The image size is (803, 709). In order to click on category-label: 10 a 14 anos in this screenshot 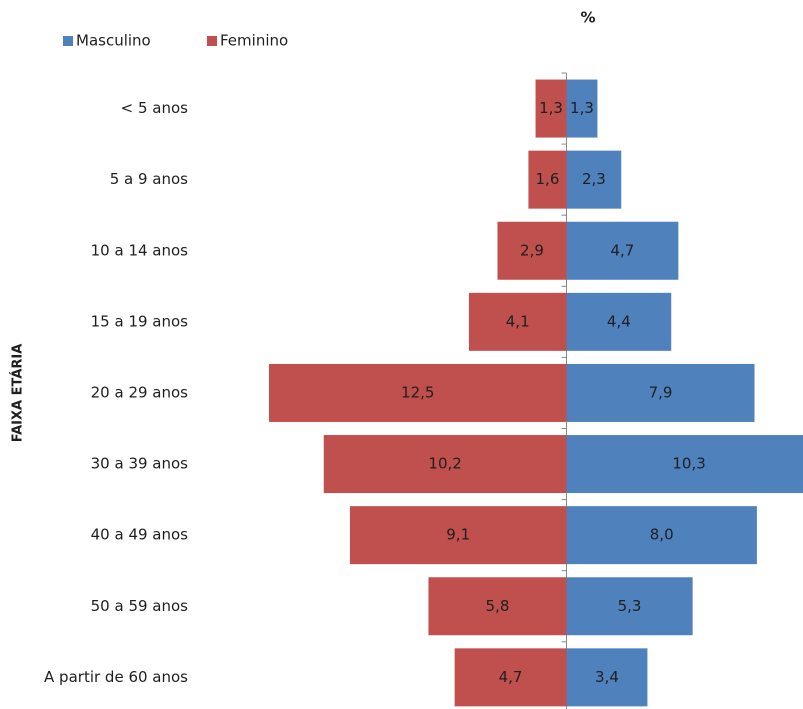, I will do `click(140, 250)`.